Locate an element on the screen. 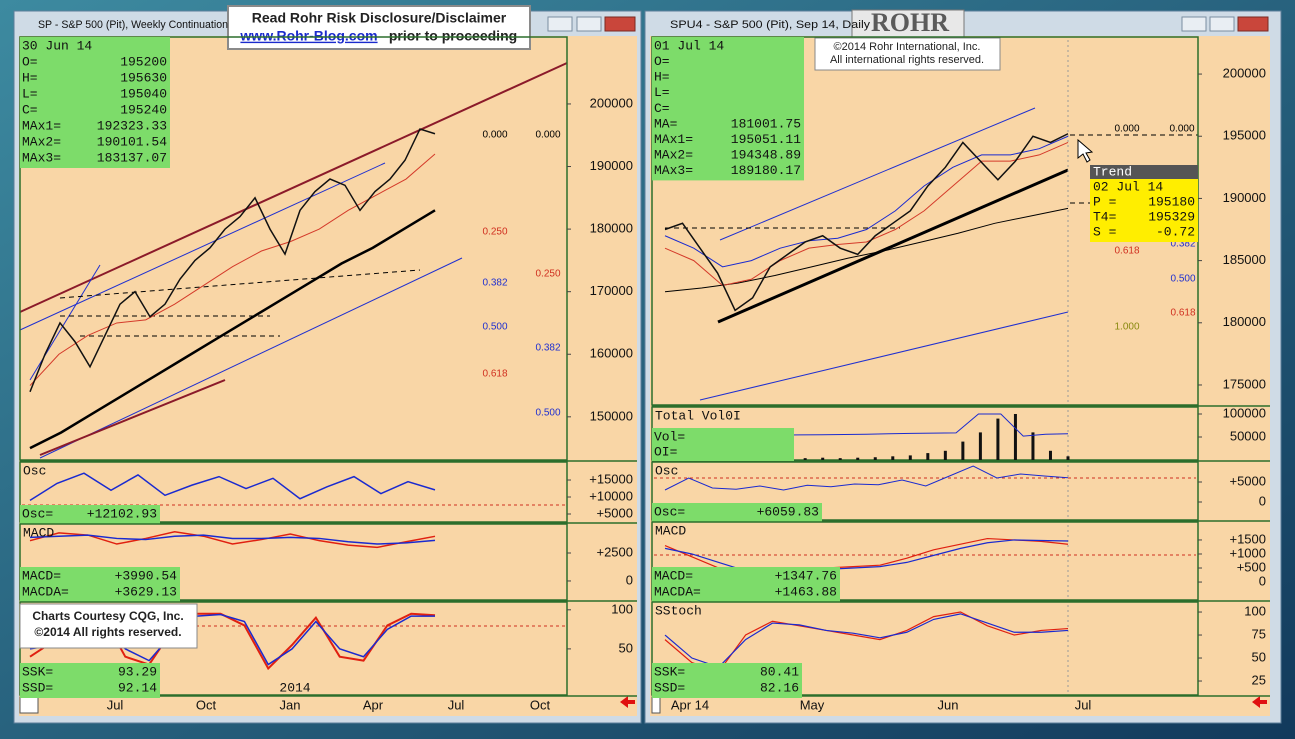 The width and height of the screenshot is (1295, 739). readout-value: 181001.75 is located at coordinates (766, 123).